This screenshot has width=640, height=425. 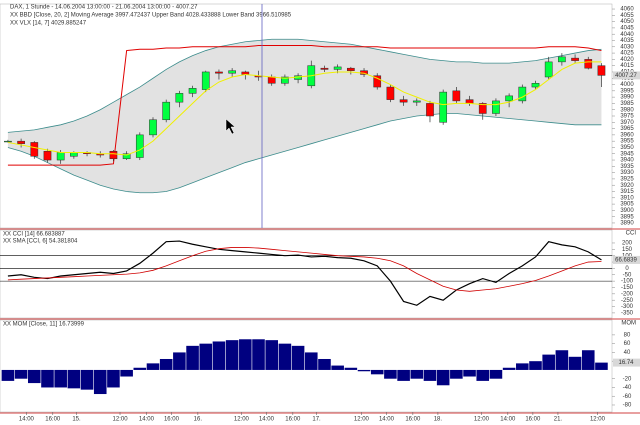 What do you see at coordinates (627, 123) in the screenshot?
I see `y-tick-label: 3970` at bounding box center [627, 123].